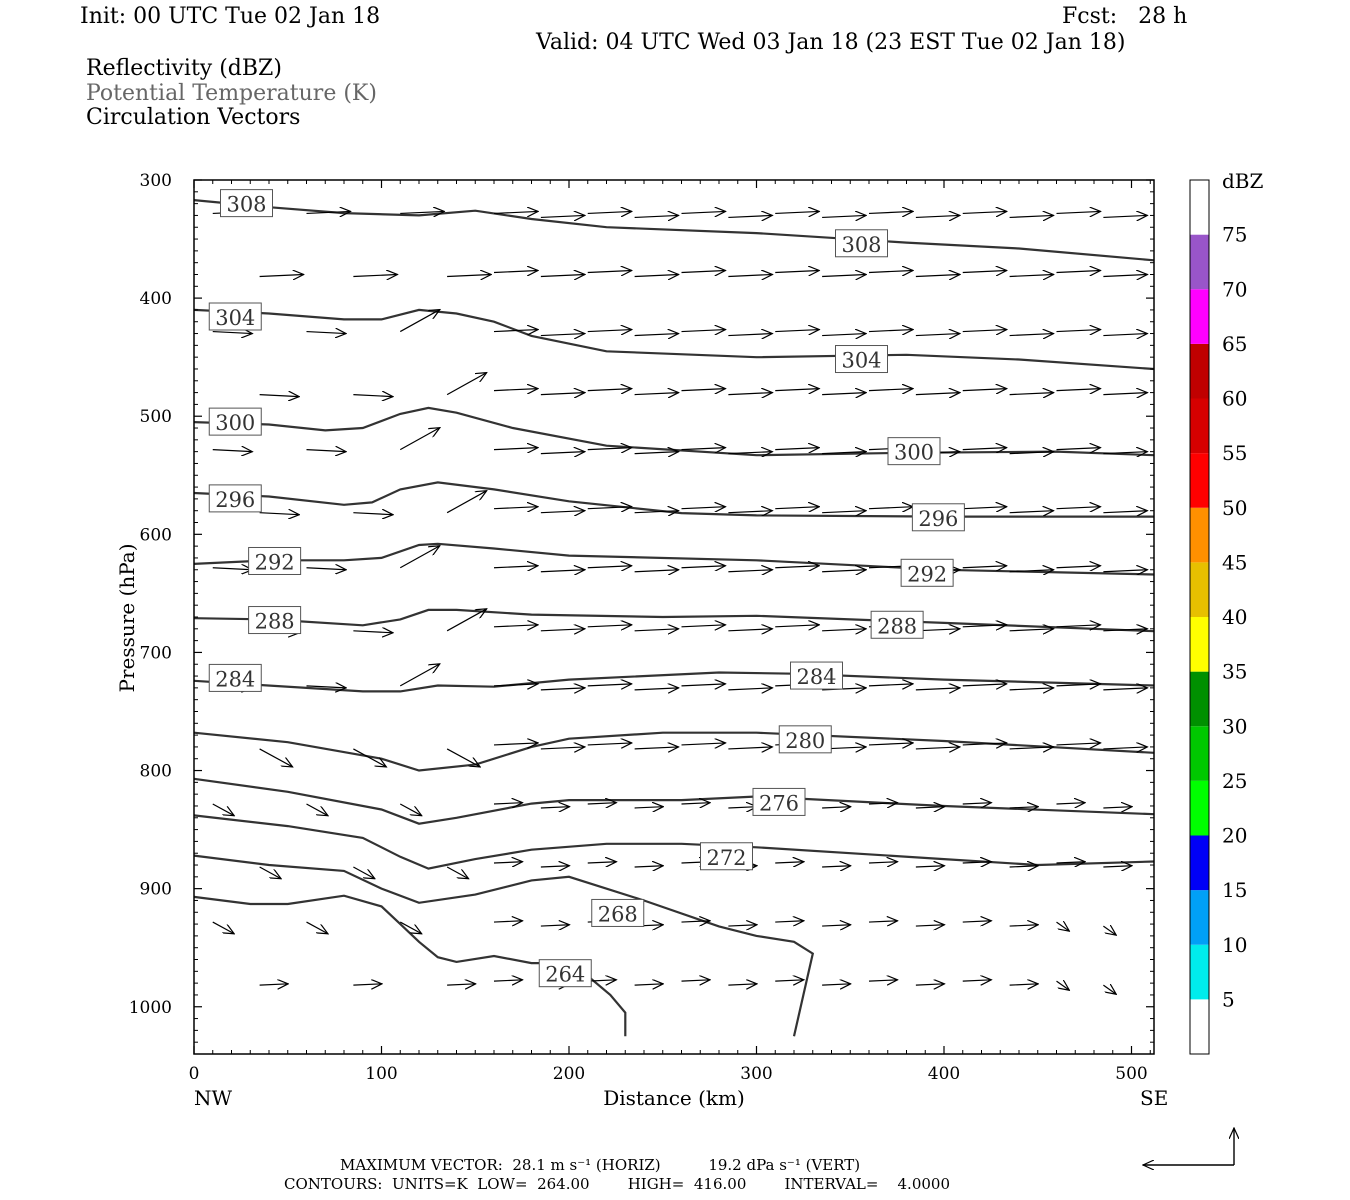 This screenshot has height=1200, width=1350. What do you see at coordinates (1234, 890) in the screenshot?
I see `colorbar-tick-label: 15` at bounding box center [1234, 890].